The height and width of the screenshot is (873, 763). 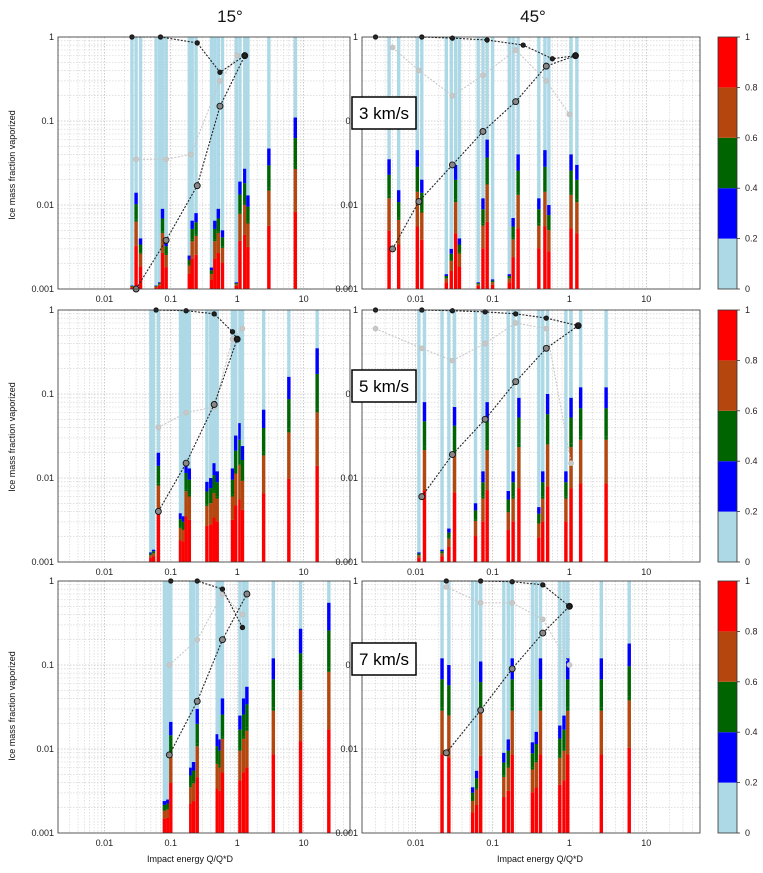 What do you see at coordinates (481, 81) in the screenshot?
I see `series-line-C` at bounding box center [481, 81].